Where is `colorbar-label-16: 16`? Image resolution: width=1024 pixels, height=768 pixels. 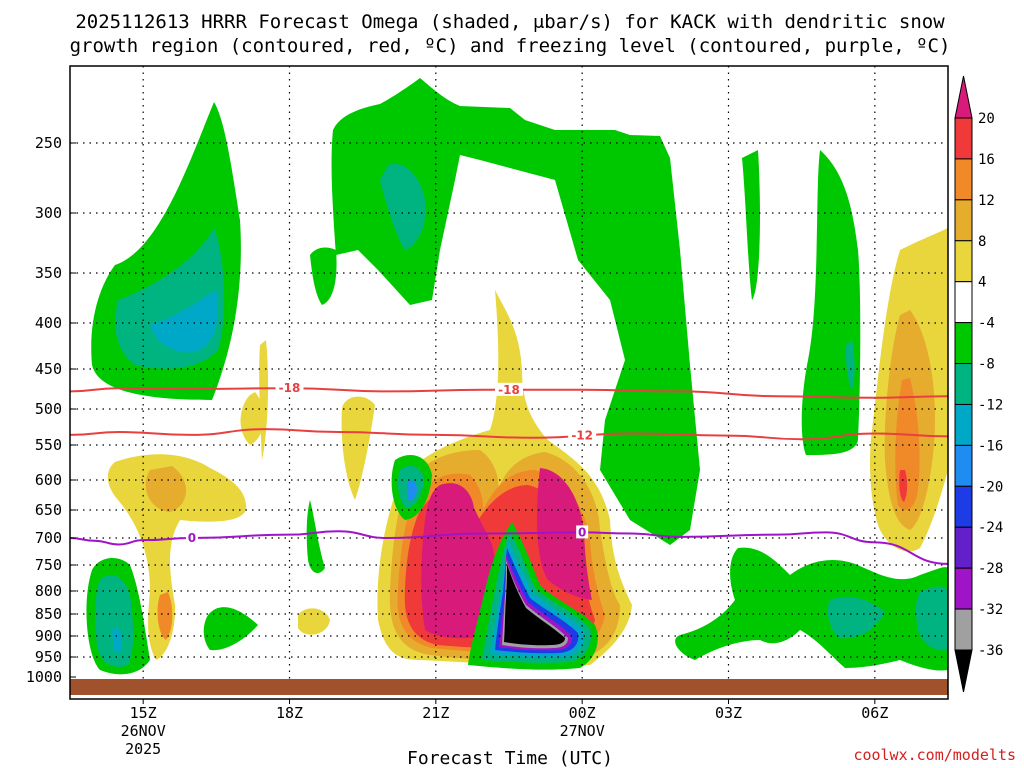 colorbar-label-16: 16 is located at coordinates (986, 160).